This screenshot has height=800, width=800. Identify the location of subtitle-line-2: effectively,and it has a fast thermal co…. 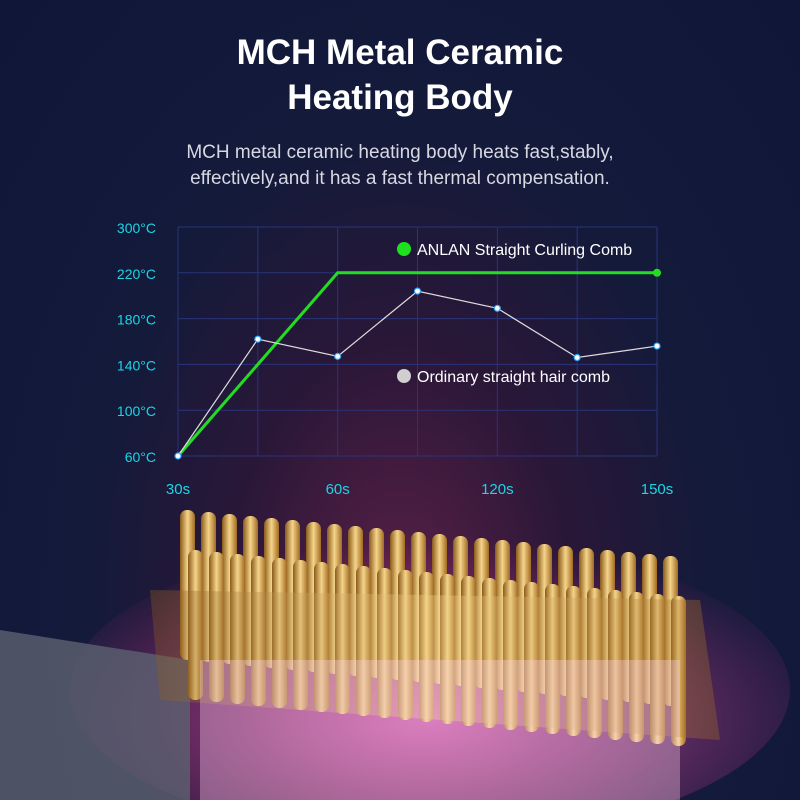
(400, 178).